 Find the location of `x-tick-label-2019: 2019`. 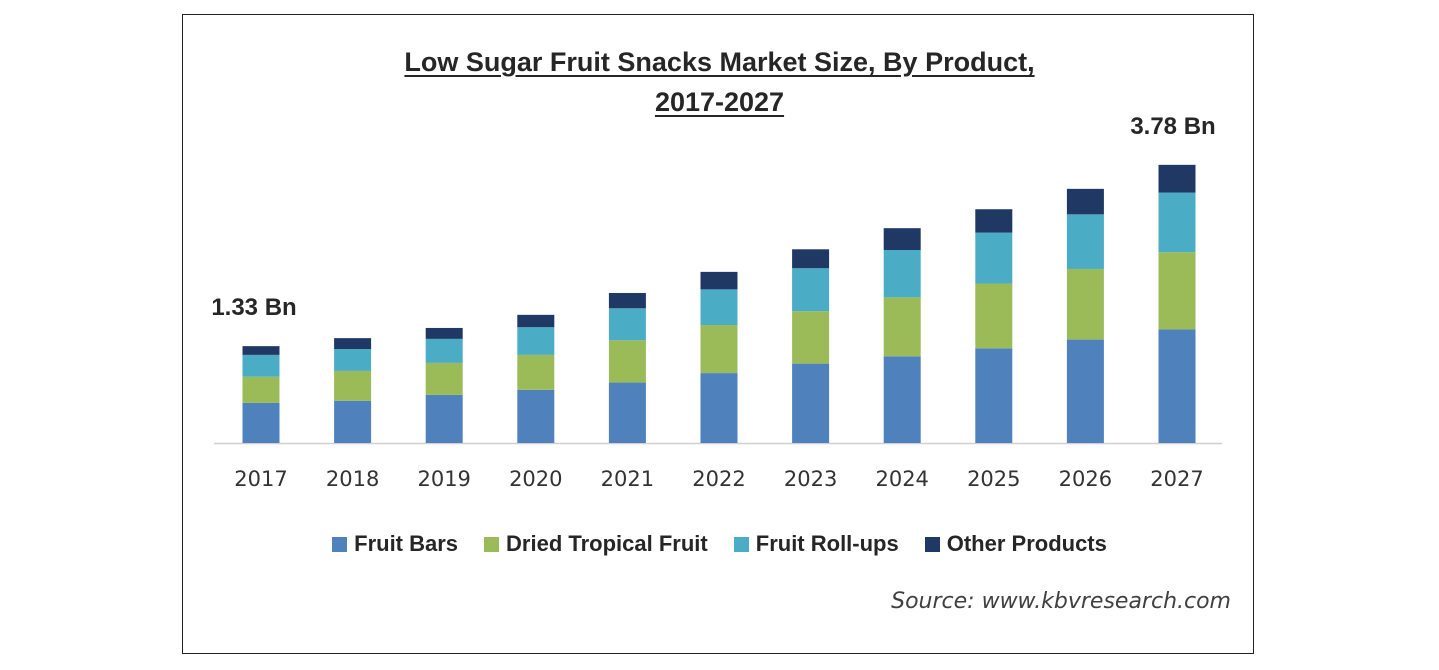

x-tick-label-2019: 2019 is located at coordinates (443, 479).